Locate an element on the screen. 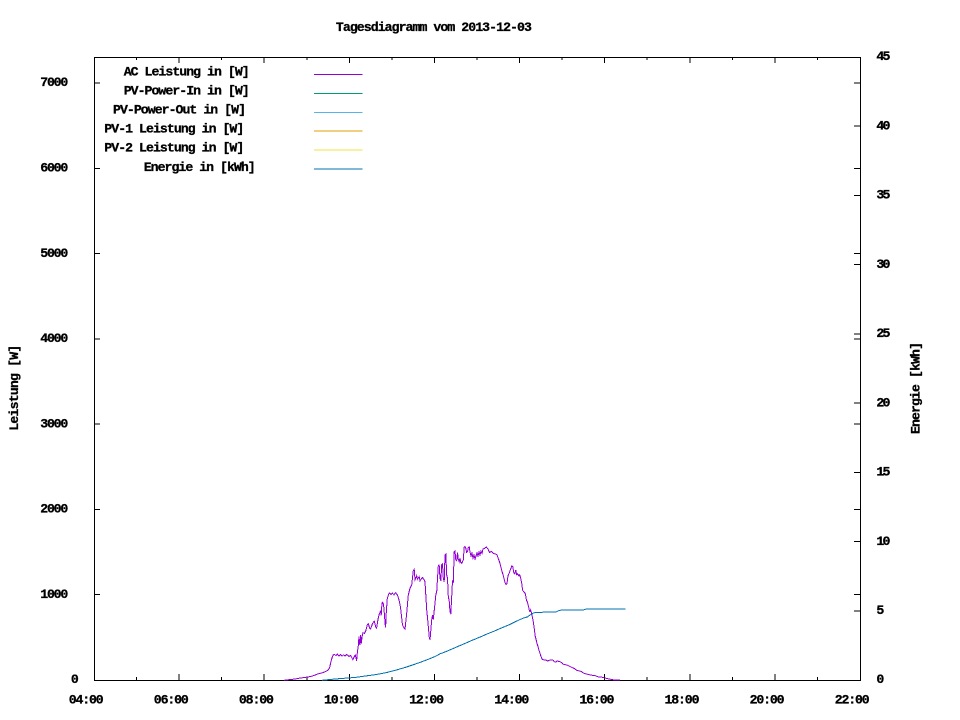 Image resolution: width=960 pixels, height=720 pixels. svg-text: 08:00 is located at coordinates (256, 699).